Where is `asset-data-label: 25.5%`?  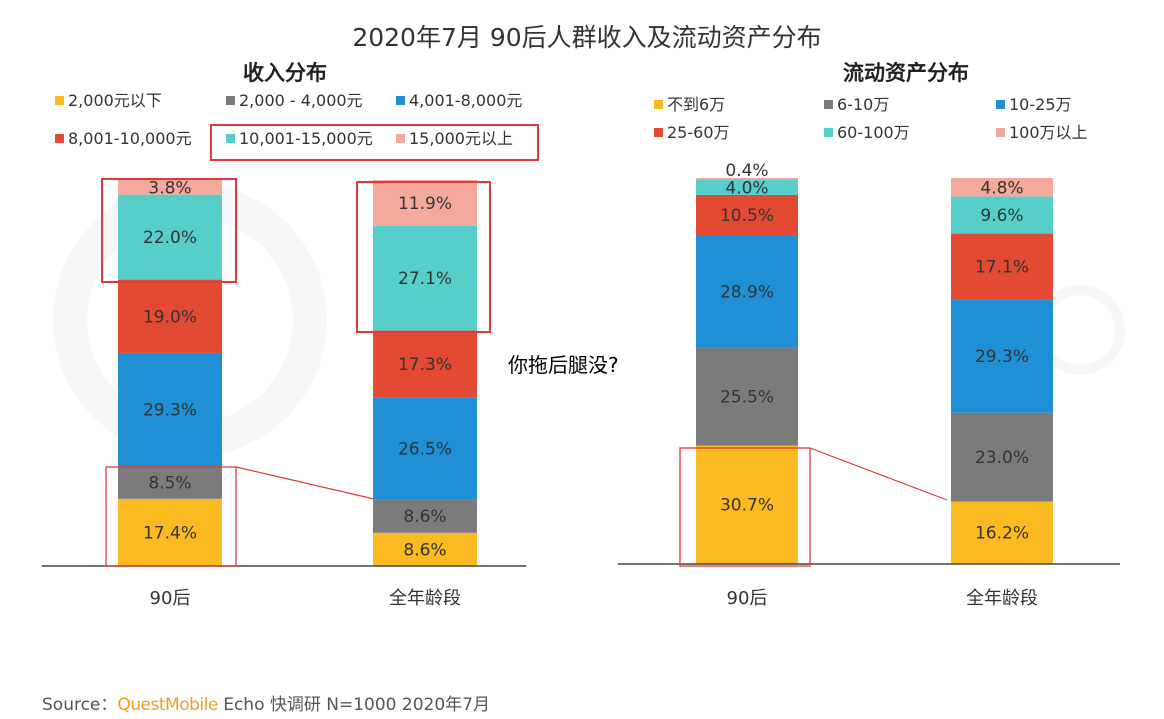 asset-data-label: 25.5% is located at coordinates (747, 397).